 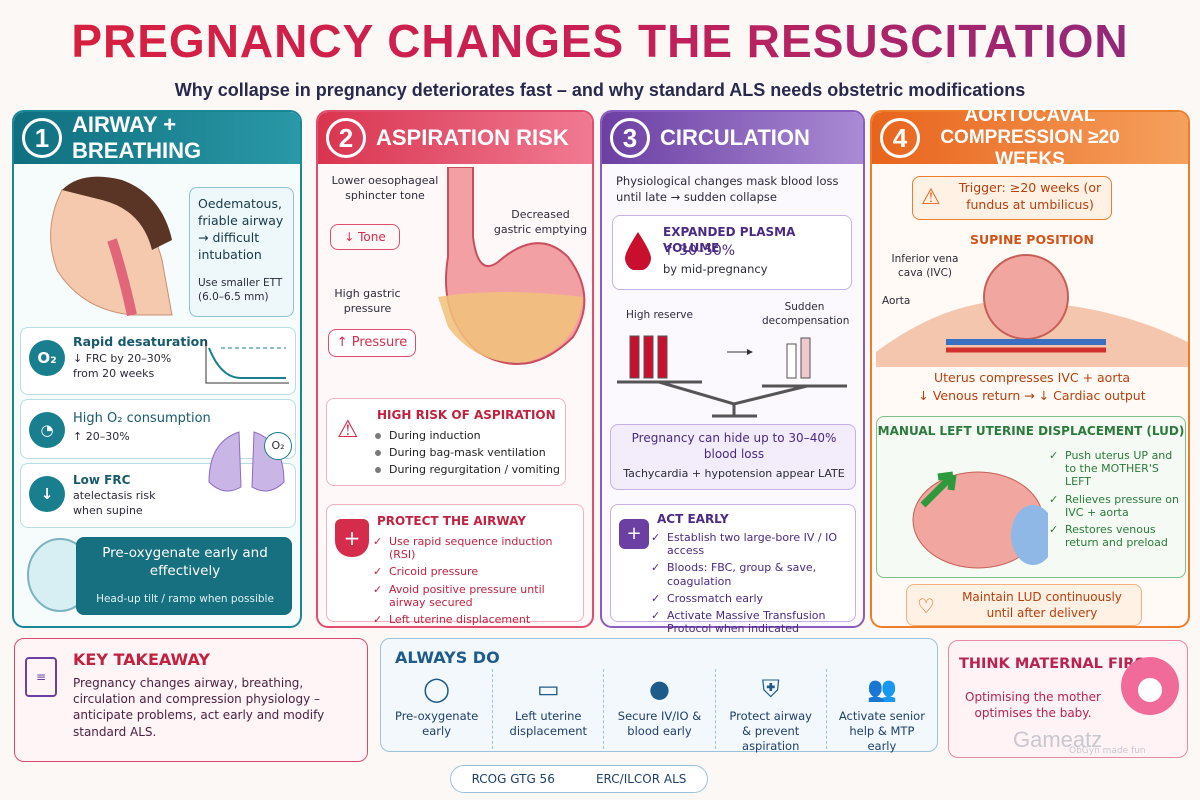 I want to click on takeaway-title: KEY TAKEAWAY, so click(x=141, y=659).